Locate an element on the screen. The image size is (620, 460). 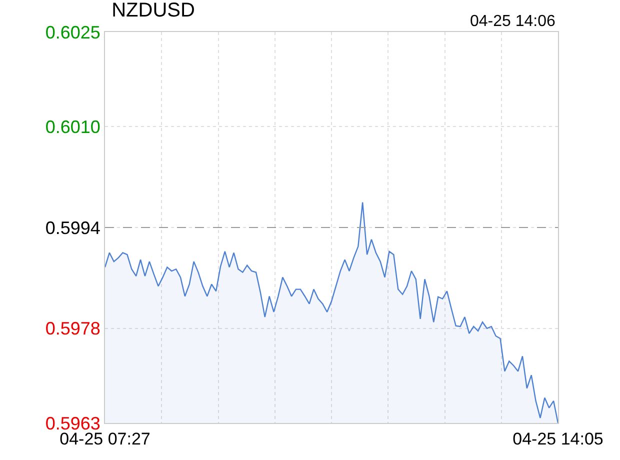
y-tick-label: 0.6025 is located at coordinates (72, 32).